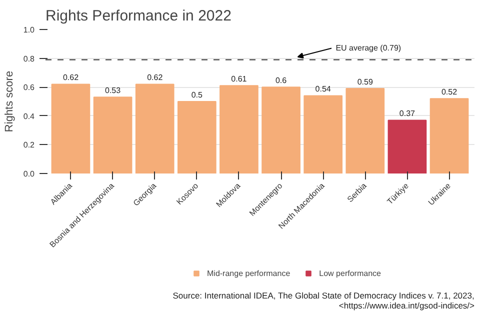 This screenshot has height=320, width=480. Describe the element at coordinates (29, 174) in the screenshot. I see `y-tick-label: 0.0` at that location.